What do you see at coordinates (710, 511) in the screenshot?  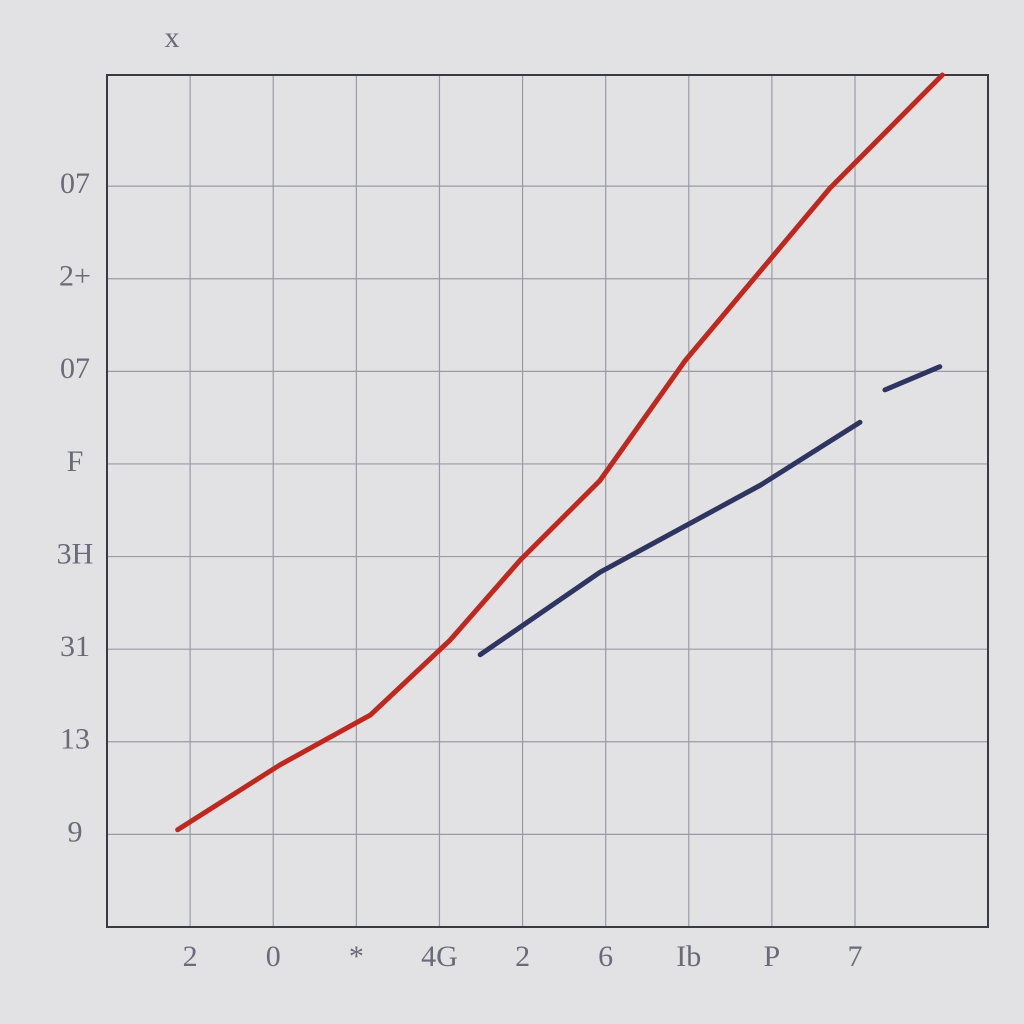 I see `series-line` at bounding box center [710, 511].